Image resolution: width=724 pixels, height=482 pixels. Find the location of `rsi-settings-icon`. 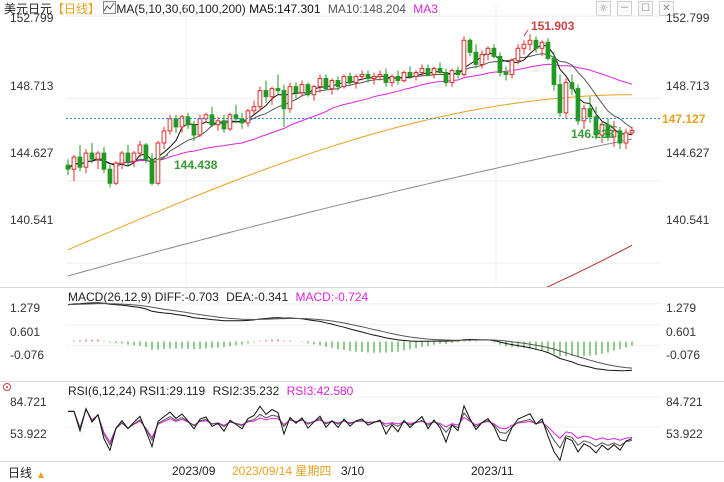

rsi-settings-icon is located at coordinates (7, 387).